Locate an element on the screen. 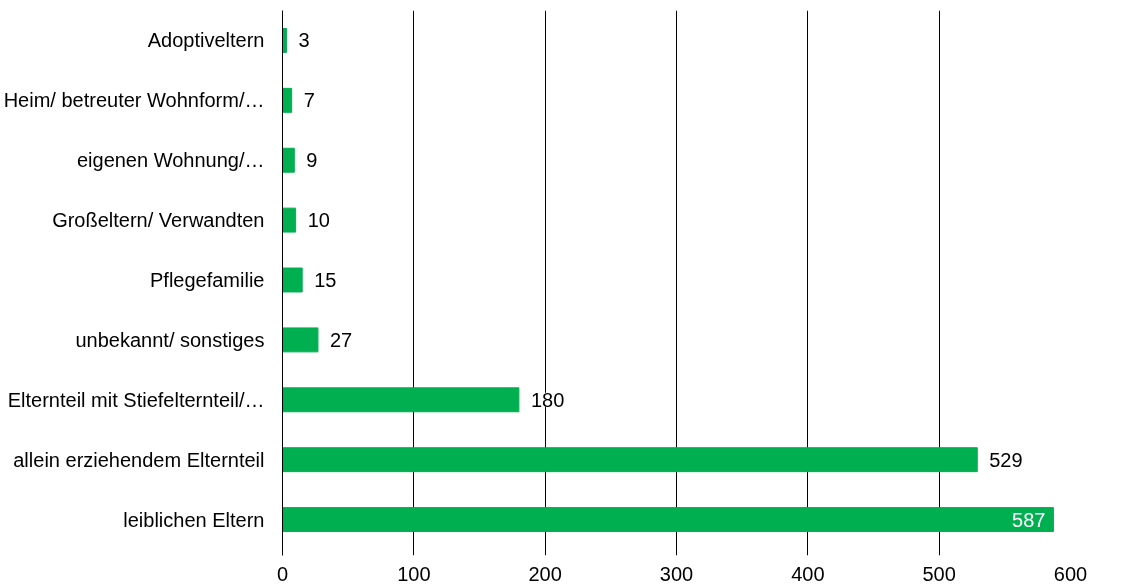  x-tick-label: 200 is located at coordinates (545, 573).